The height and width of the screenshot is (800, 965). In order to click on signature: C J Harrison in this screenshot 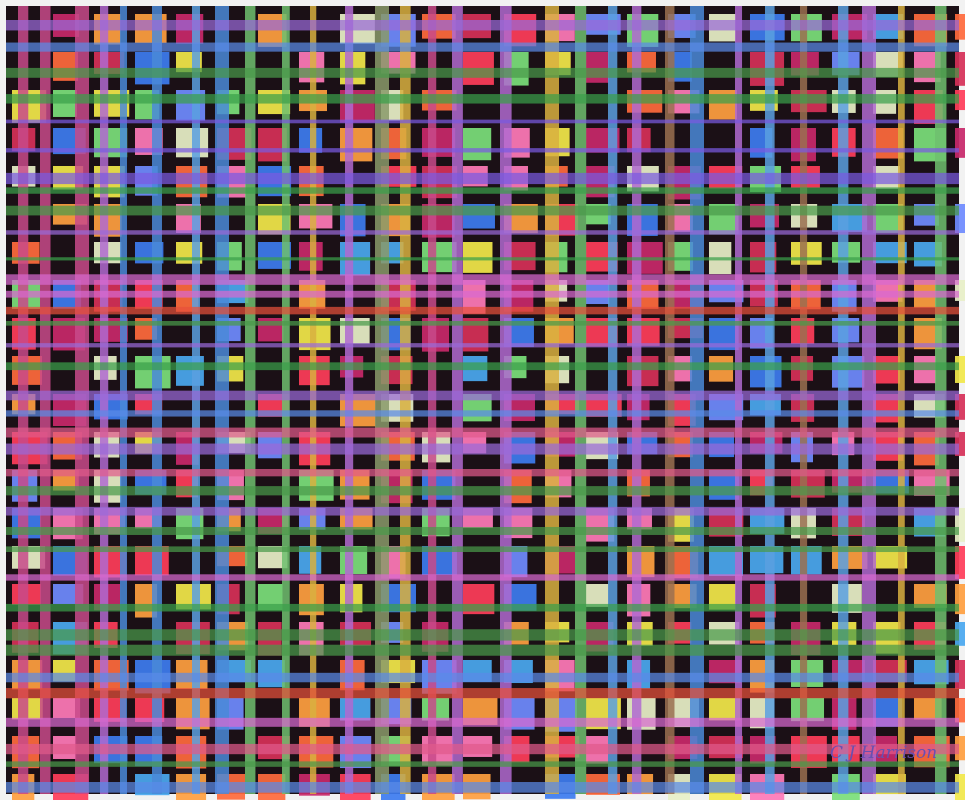, I will do `click(883, 753)`.